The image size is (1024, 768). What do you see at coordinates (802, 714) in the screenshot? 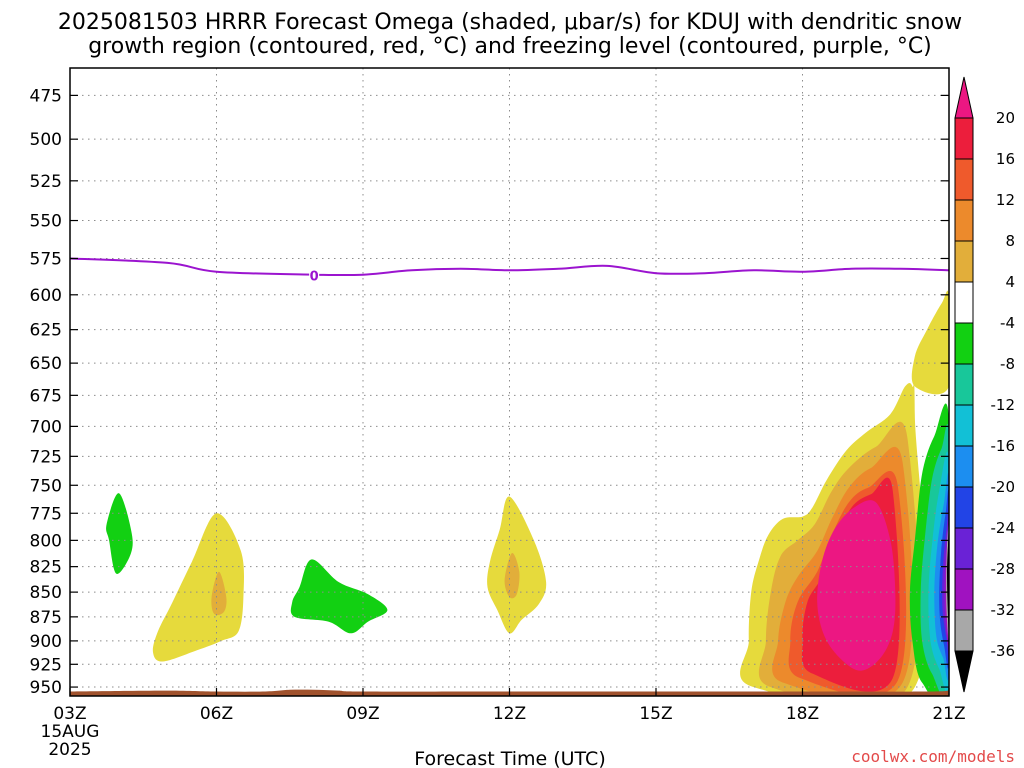
I see `x-tick-label-18Z: 18Z` at bounding box center [802, 714].